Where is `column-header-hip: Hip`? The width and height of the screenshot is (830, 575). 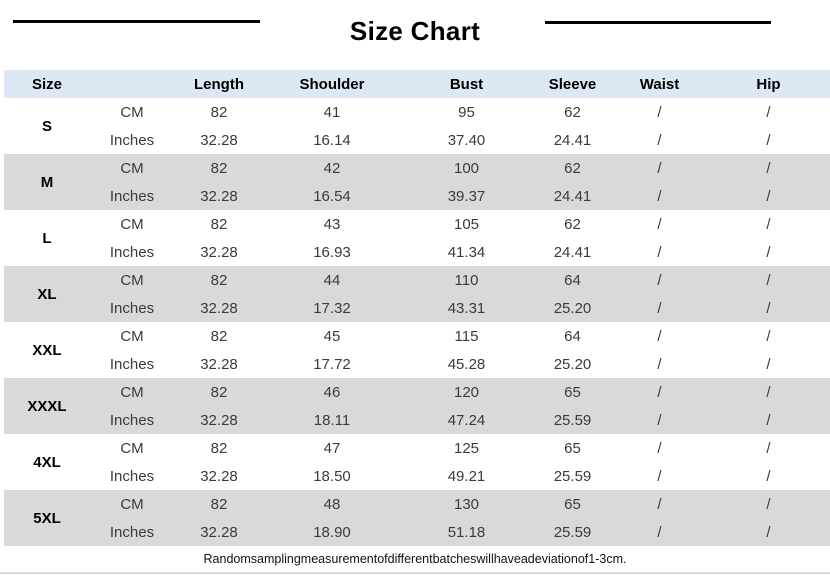 column-header-hip: Hip is located at coordinates (768, 84).